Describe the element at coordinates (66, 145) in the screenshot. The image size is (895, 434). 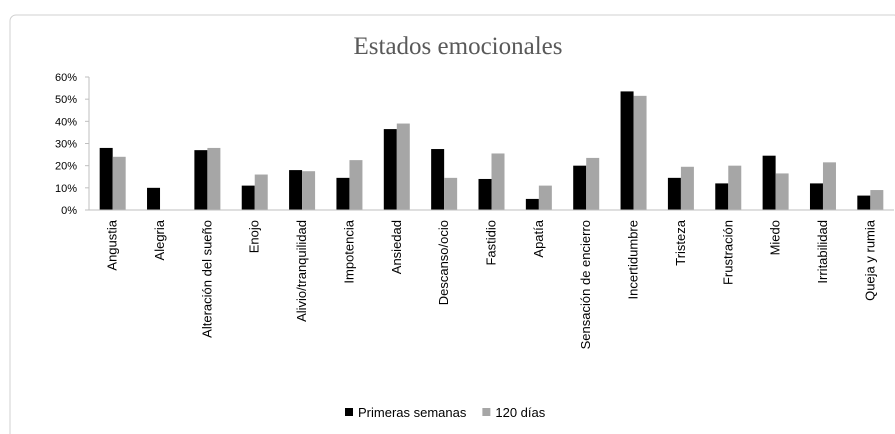
I see `y-tick-label: 30%` at that location.